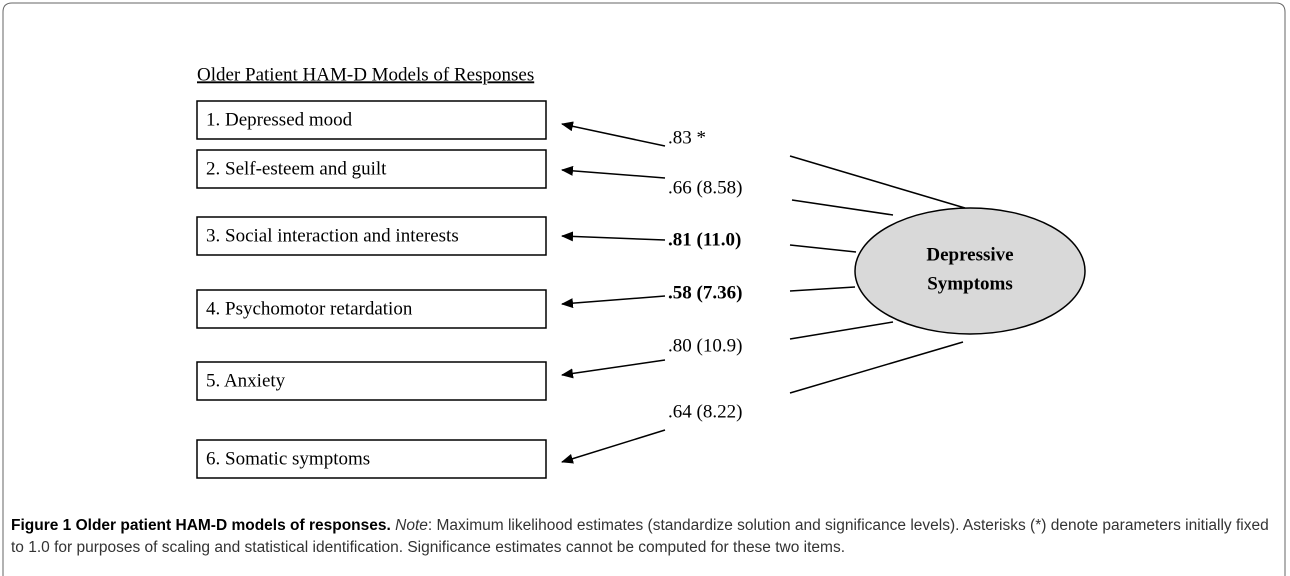  I want to click on path-label: .83 *, so click(687, 137).